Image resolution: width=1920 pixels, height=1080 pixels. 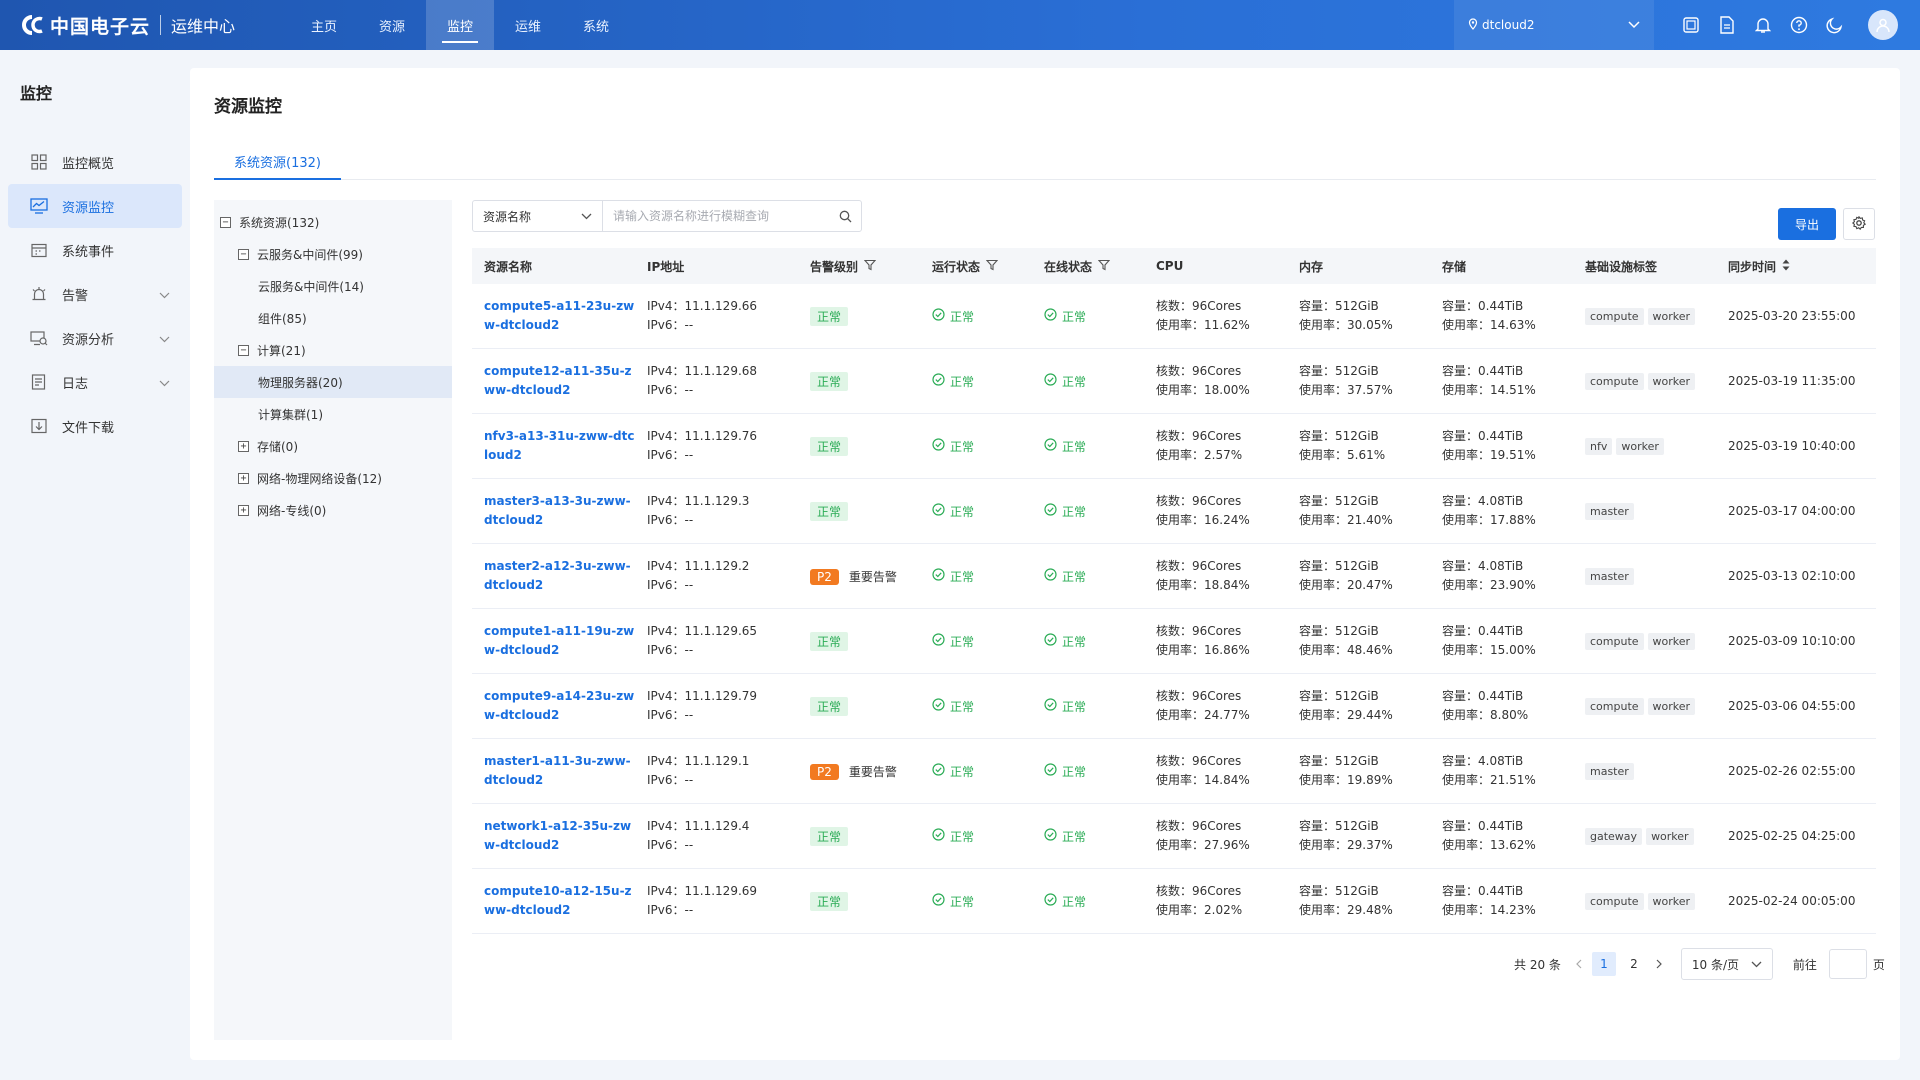 What do you see at coordinates (39, 382) in the screenshot?
I see `log-icon` at bounding box center [39, 382].